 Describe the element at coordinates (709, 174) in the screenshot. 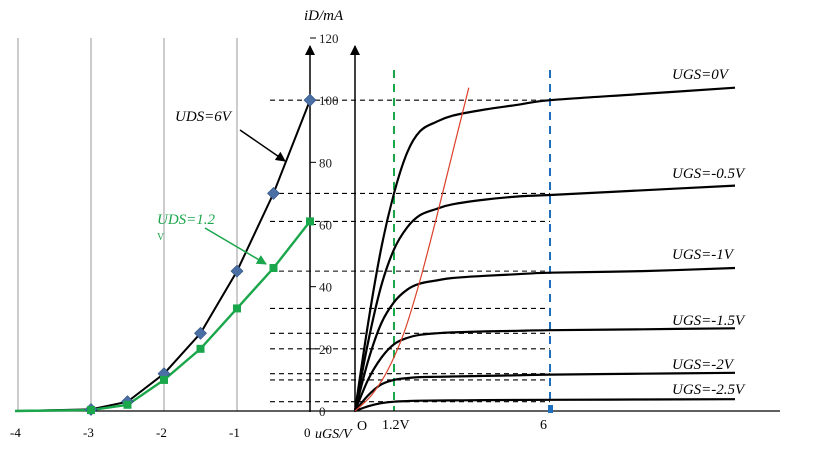

I see `ugs-05-label: UGS=-0.5V` at that location.